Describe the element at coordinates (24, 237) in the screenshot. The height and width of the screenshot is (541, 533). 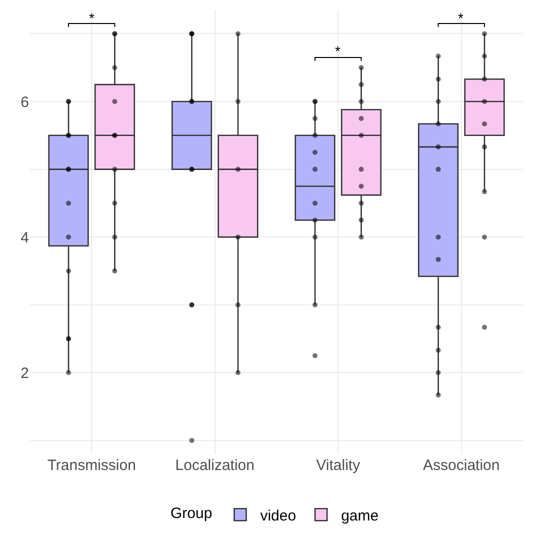
I see `y-tick-label: 4` at that location.